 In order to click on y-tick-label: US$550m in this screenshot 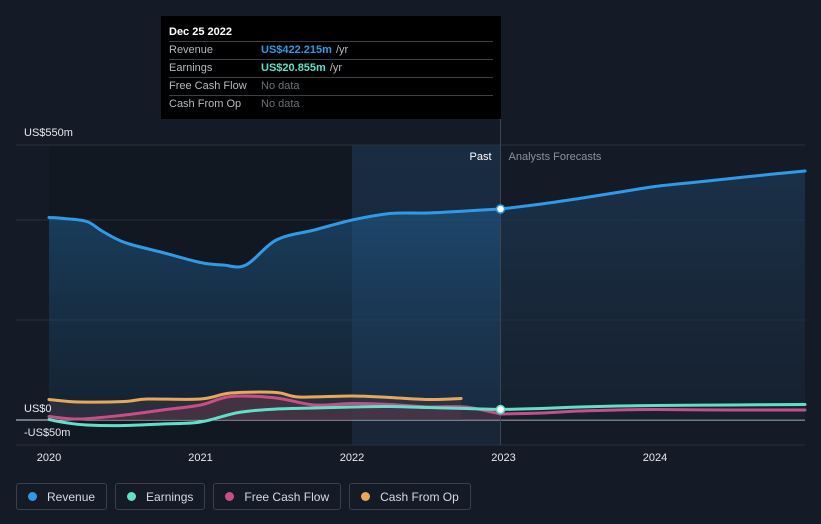, I will do `click(48, 133)`.